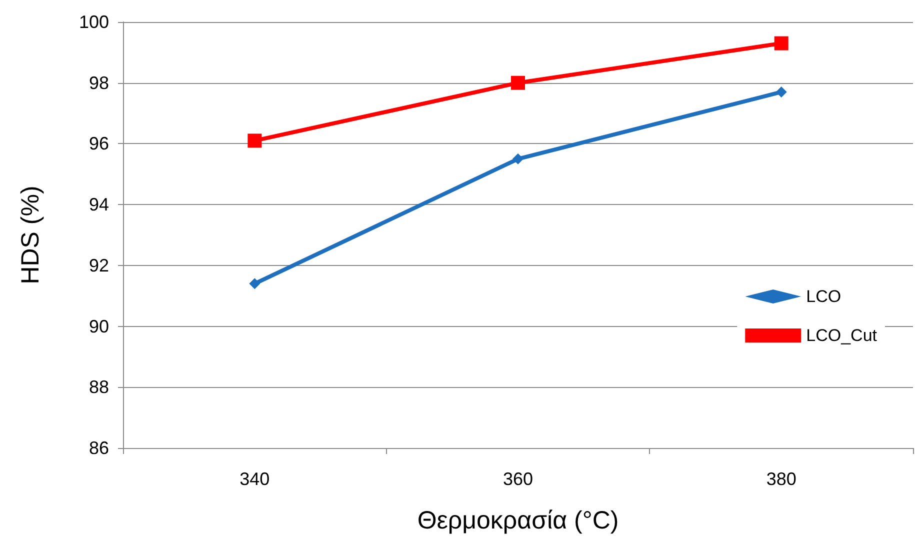  I want to click on y-tick-label: 90, so click(98, 326).